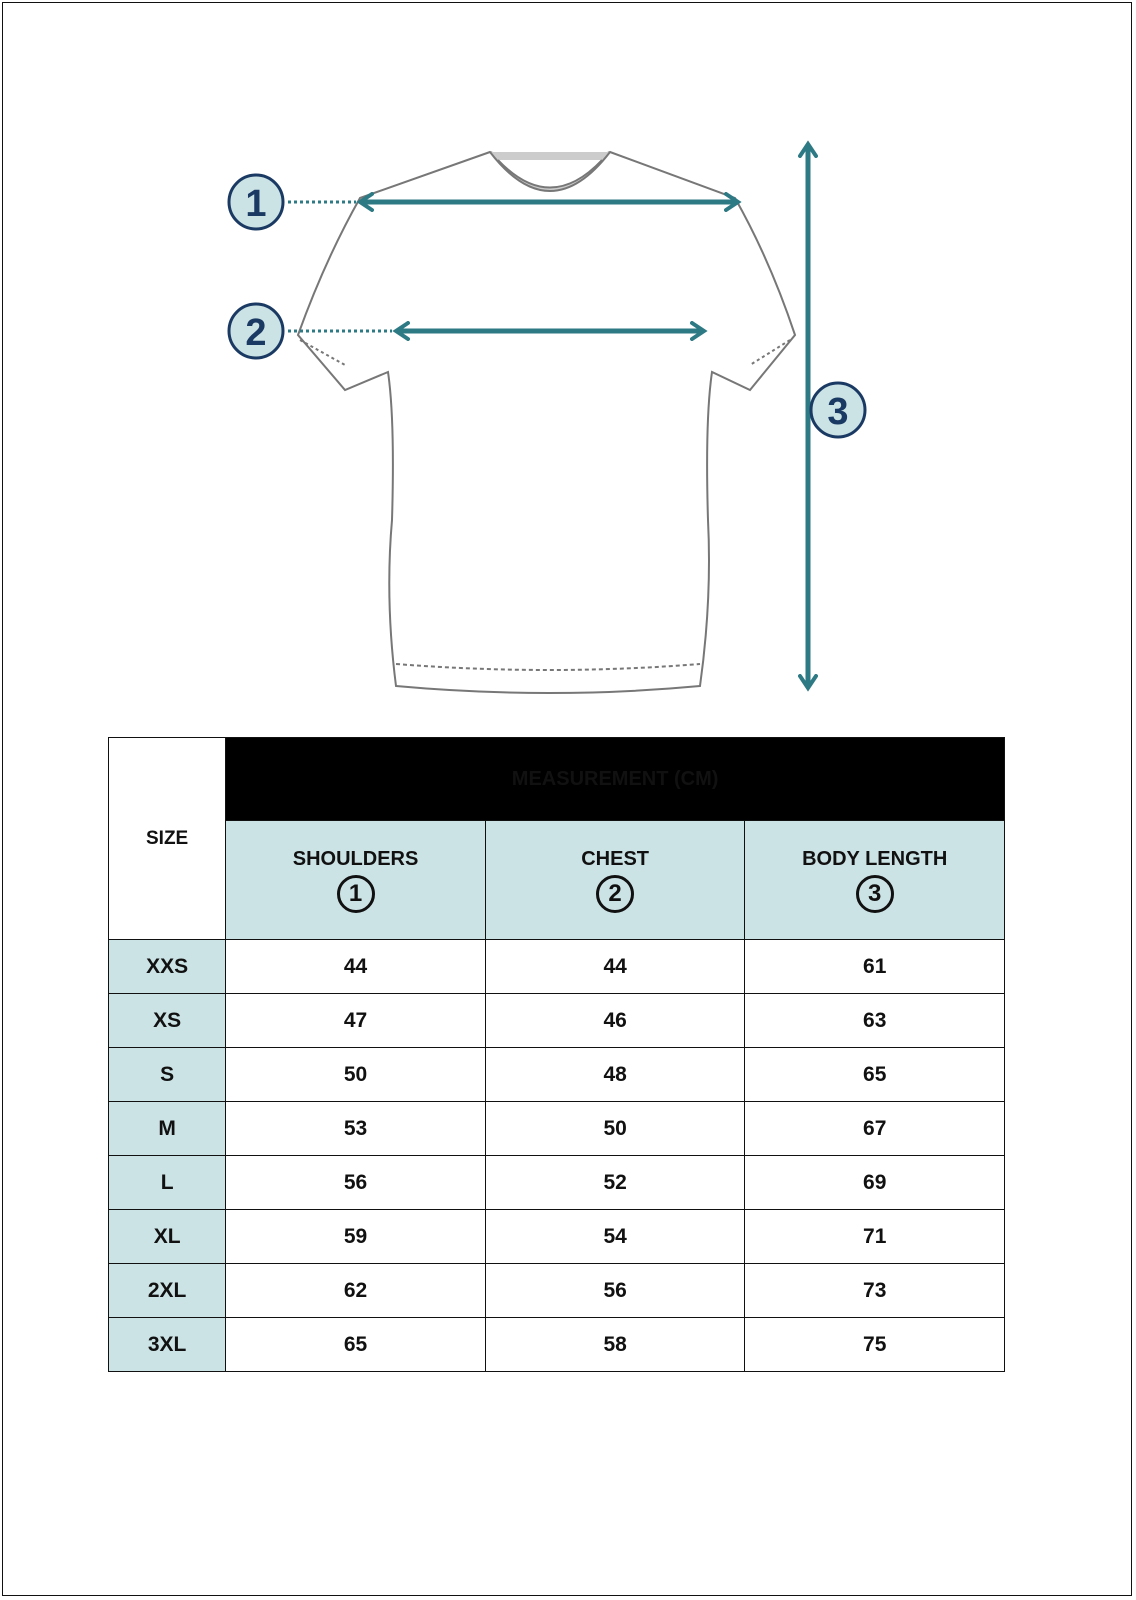 This screenshot has height=1600, width=1136. What do you see at coordinates (874, 893) in the screenshot?
I see `marker-3-icon: 3` at bounding box center [874, 893].